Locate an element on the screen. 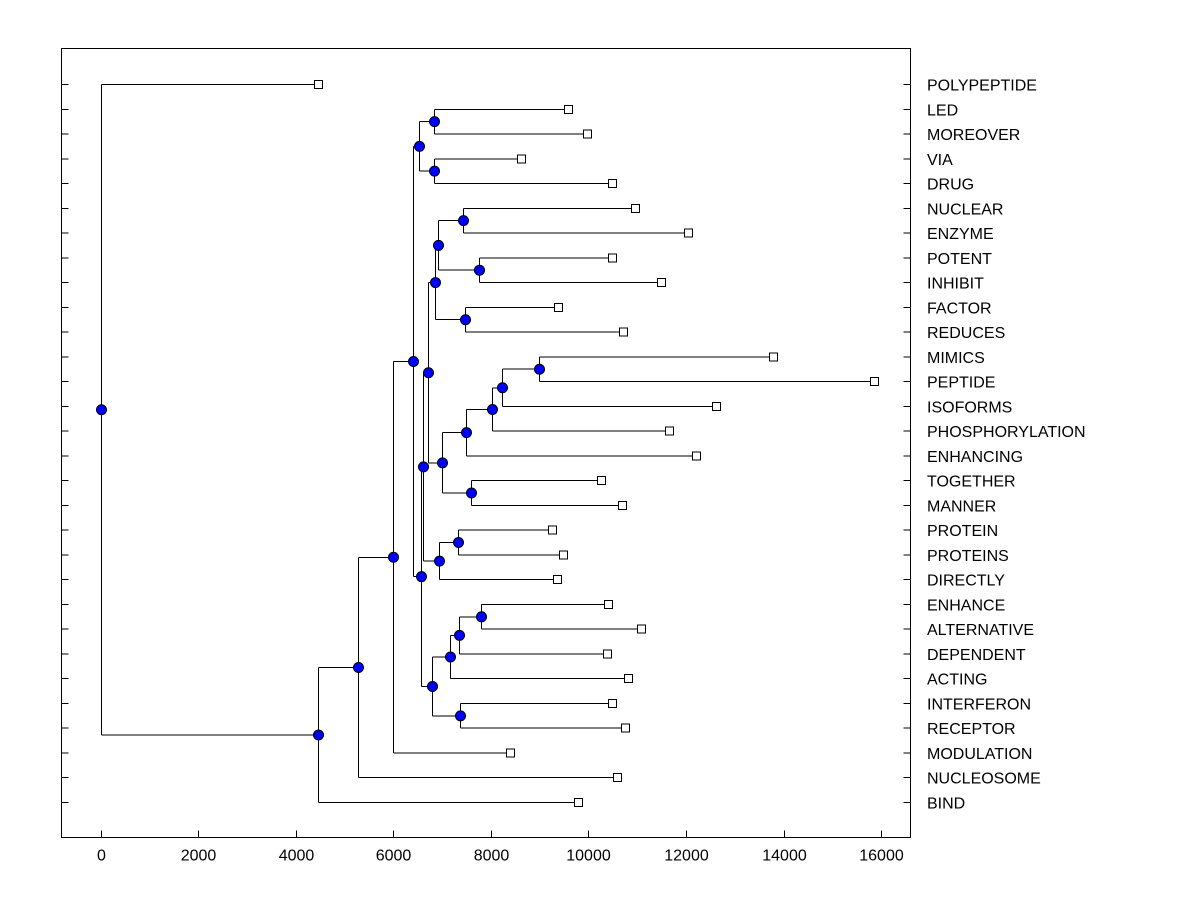  leaf-label: REDUCES is located at coordinates (966, 333).